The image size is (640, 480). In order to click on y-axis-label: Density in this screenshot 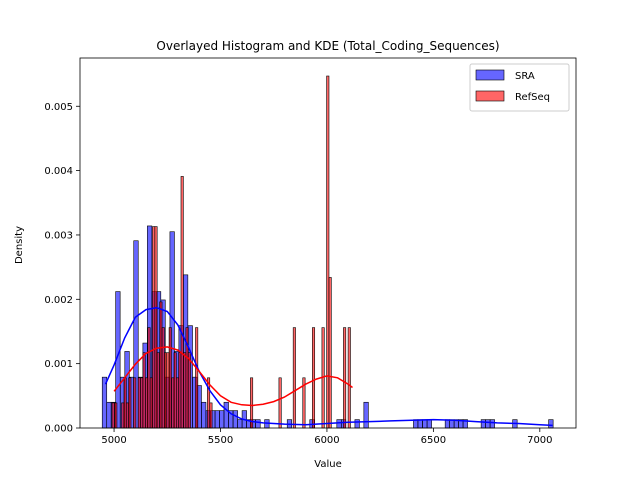, I will do `click(19, 245)`.